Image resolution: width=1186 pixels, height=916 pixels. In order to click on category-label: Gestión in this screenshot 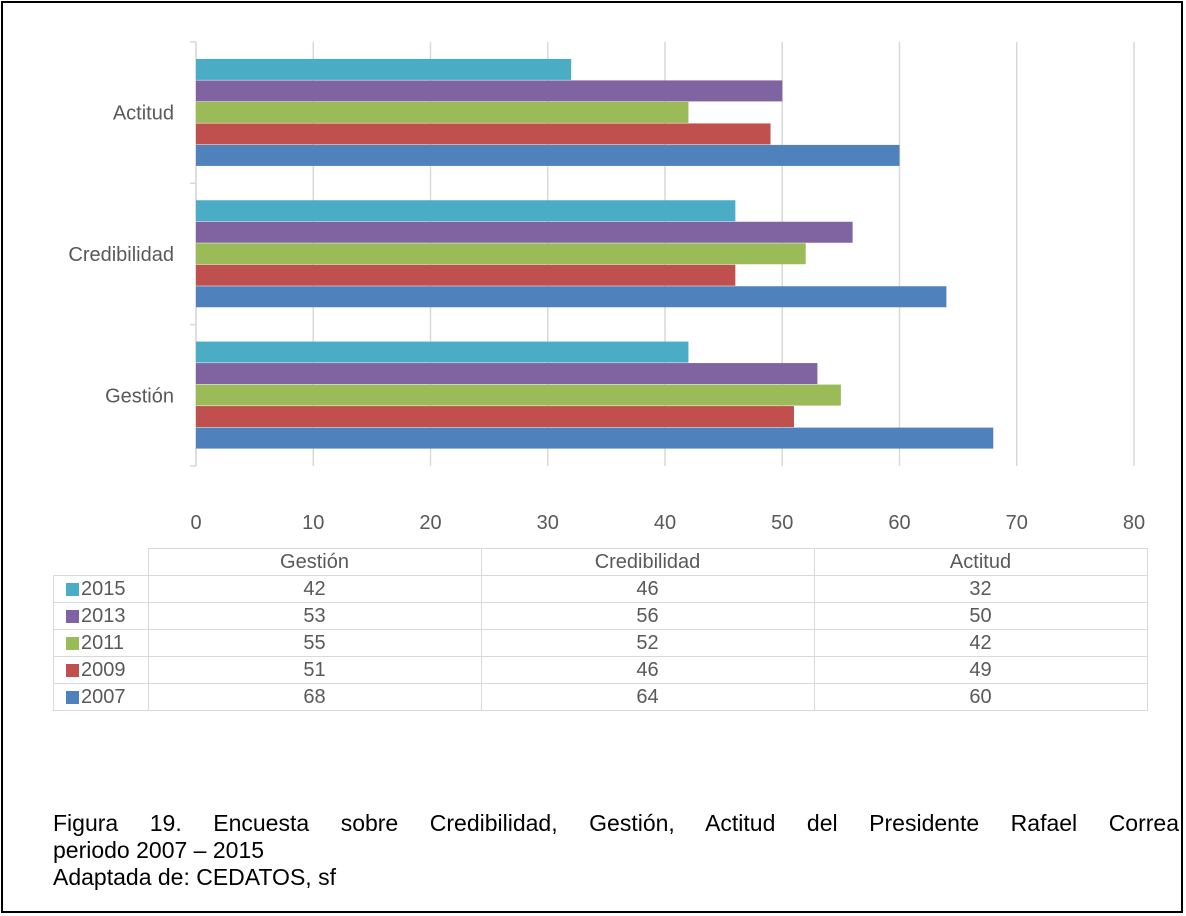, I will do `click(139, 396)`.